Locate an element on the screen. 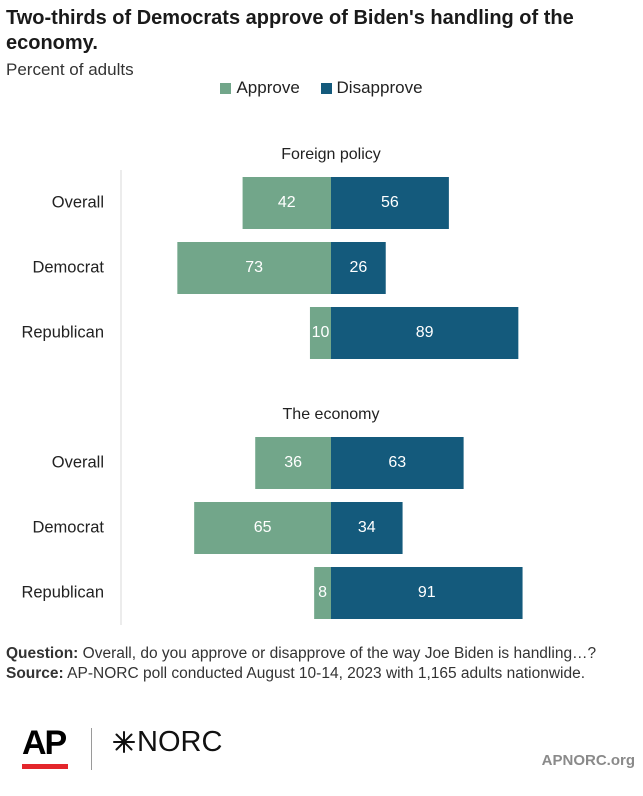 The width and height of the screenshot is (643, 796). group-title: Foreign policy is located at coordinates (331, 154).